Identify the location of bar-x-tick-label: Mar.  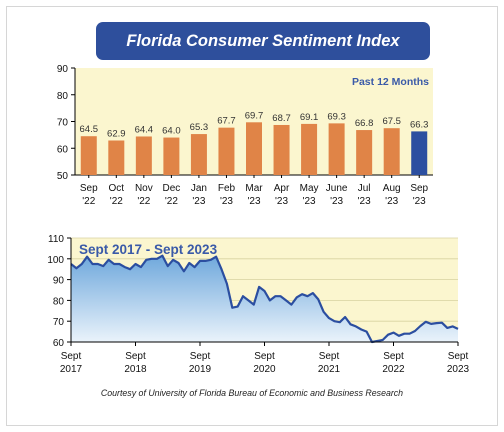
(254, 188).